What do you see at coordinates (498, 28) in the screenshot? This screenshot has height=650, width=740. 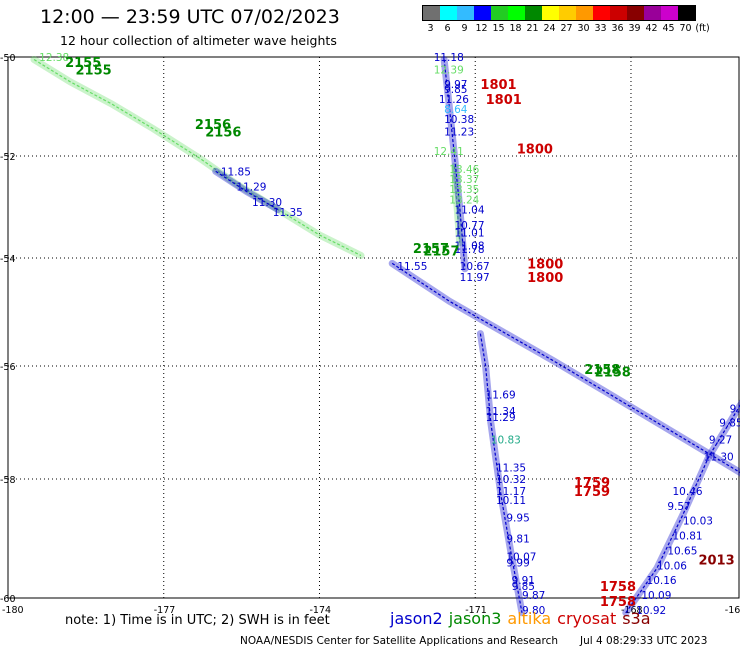 I see `legend-label: 15` at bounding box center [498, 28].